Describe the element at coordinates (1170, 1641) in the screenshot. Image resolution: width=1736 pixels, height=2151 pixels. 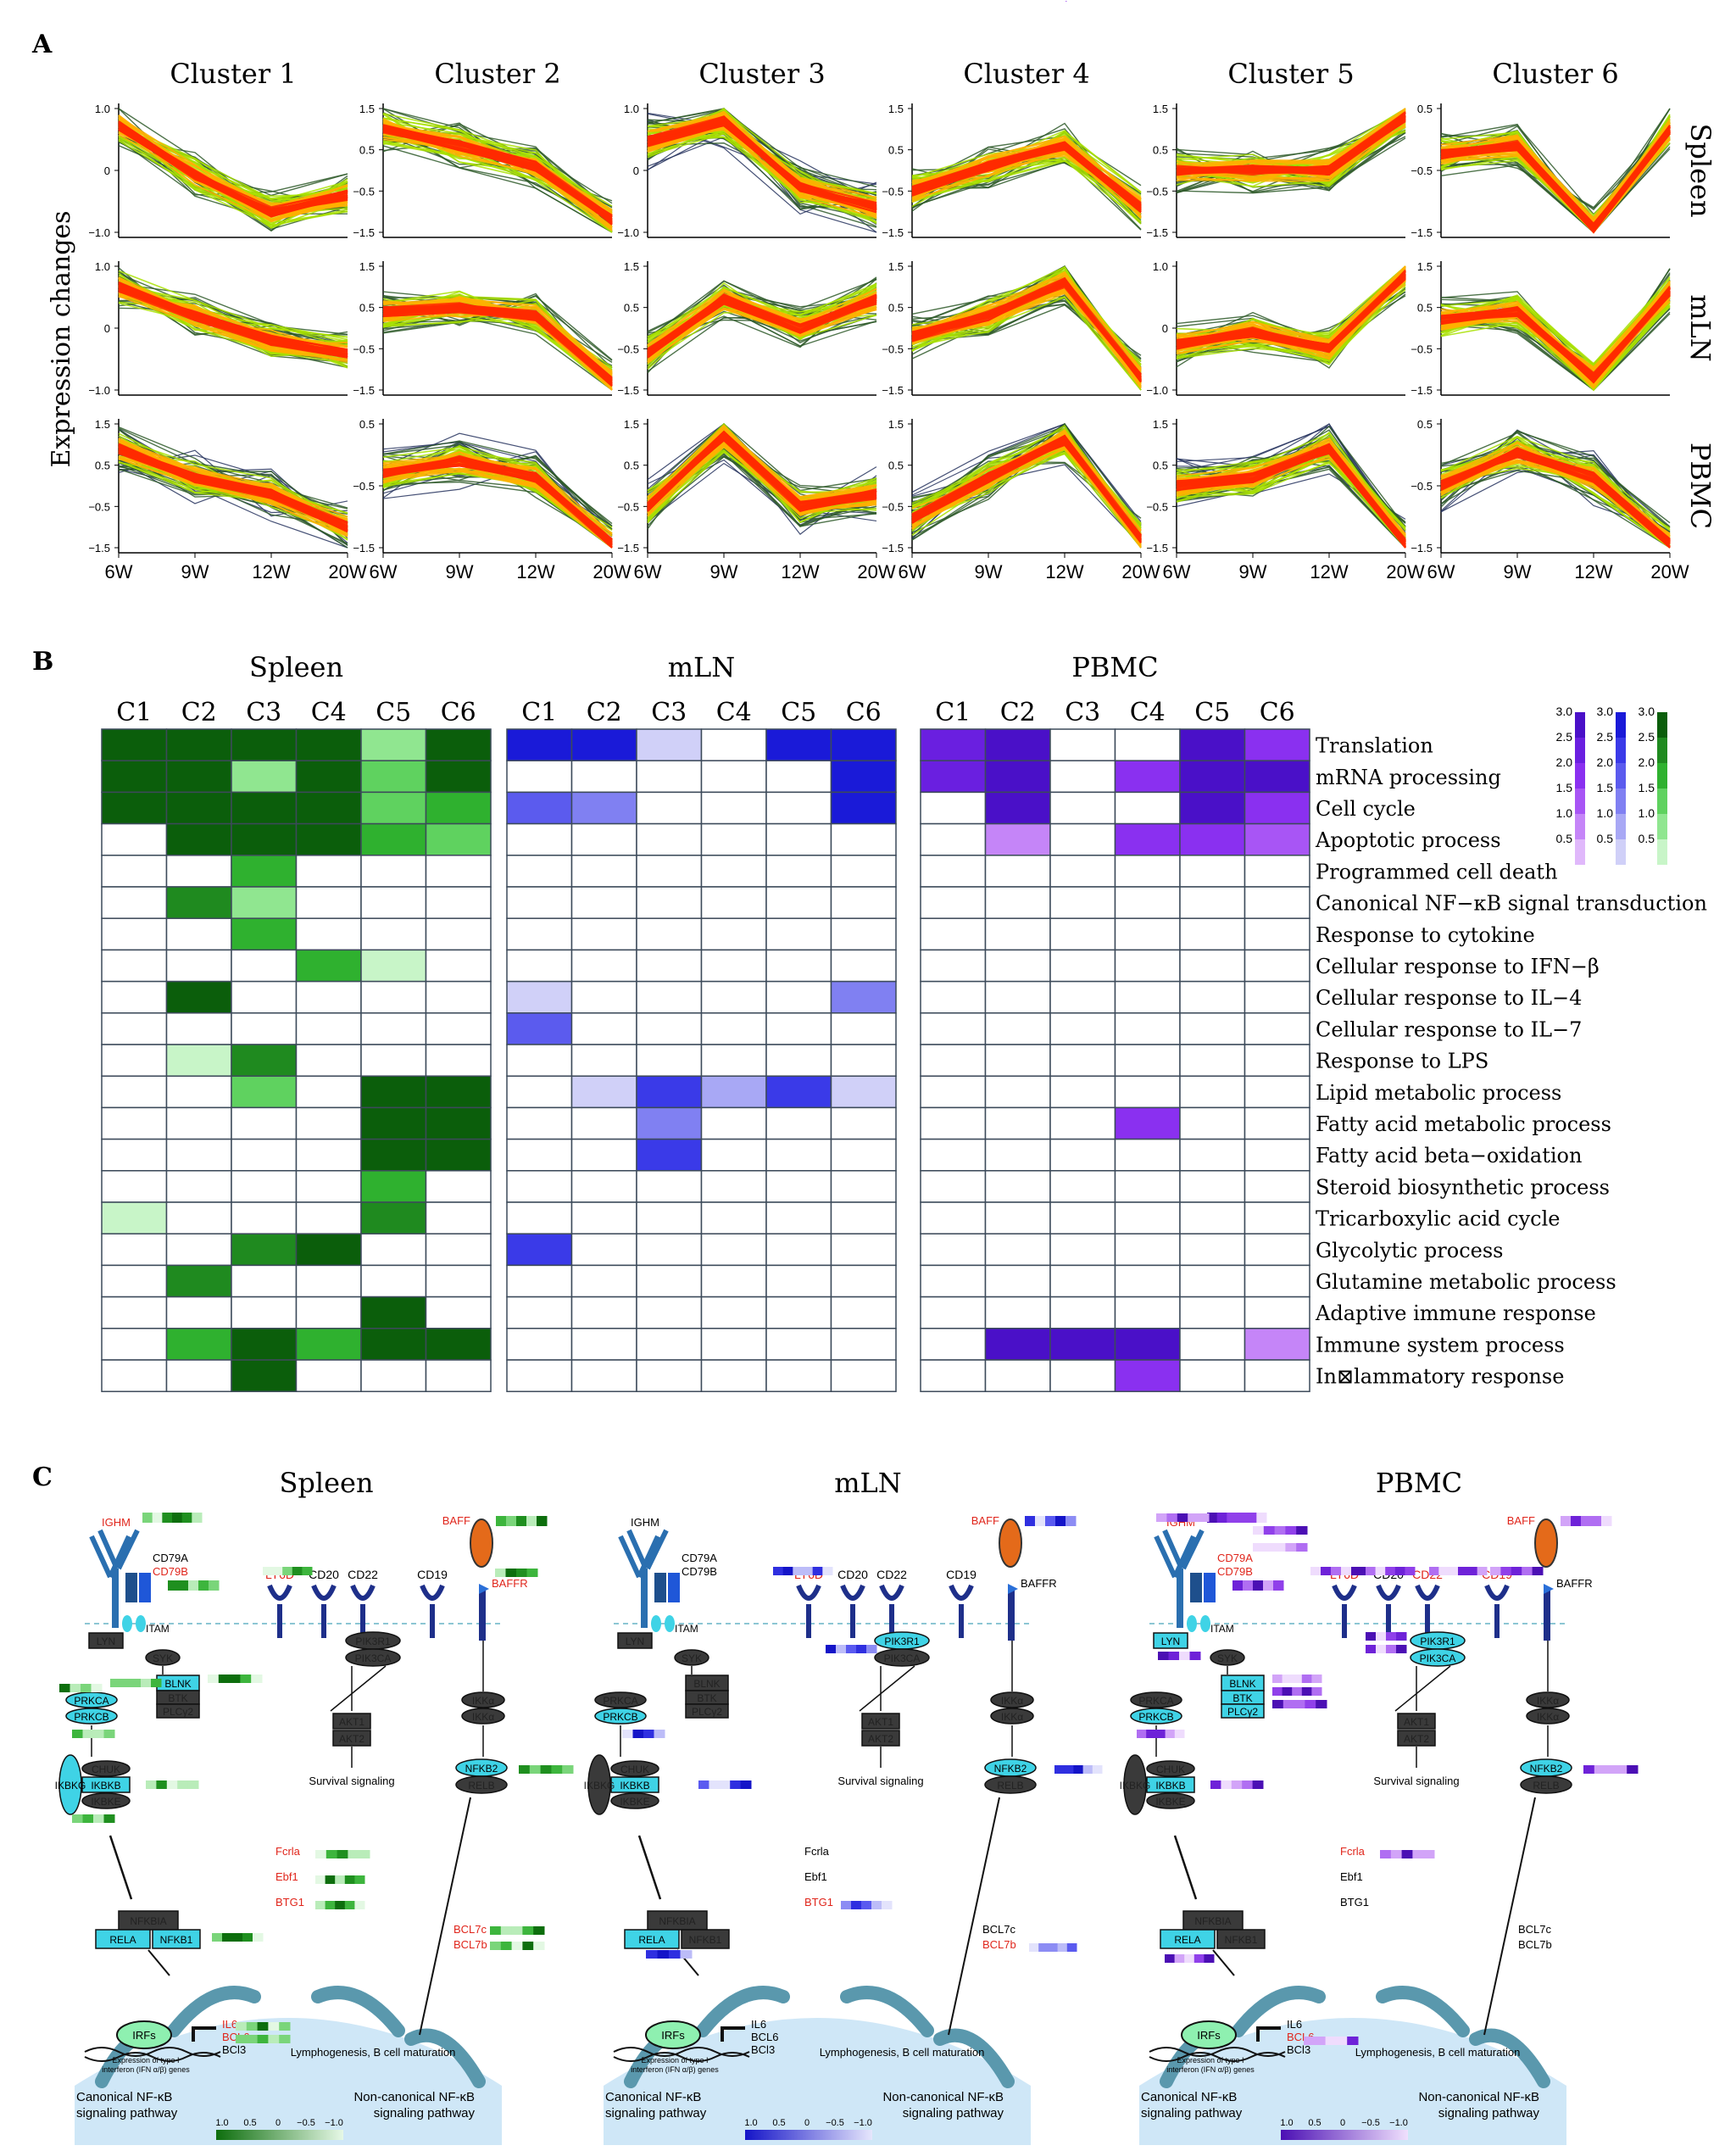
I see `node-lyn: LYN` at that location.